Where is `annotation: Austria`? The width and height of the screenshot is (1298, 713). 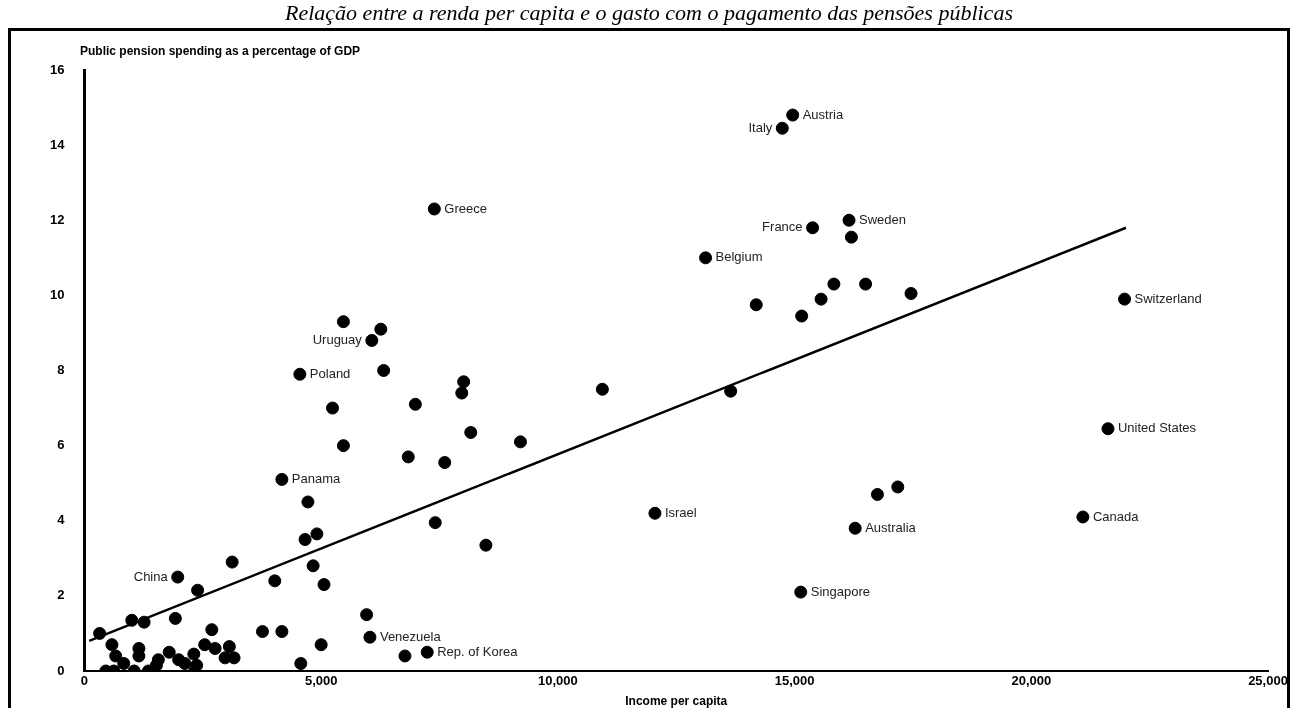
annotation: Austria is located at coordinates (823, 114).